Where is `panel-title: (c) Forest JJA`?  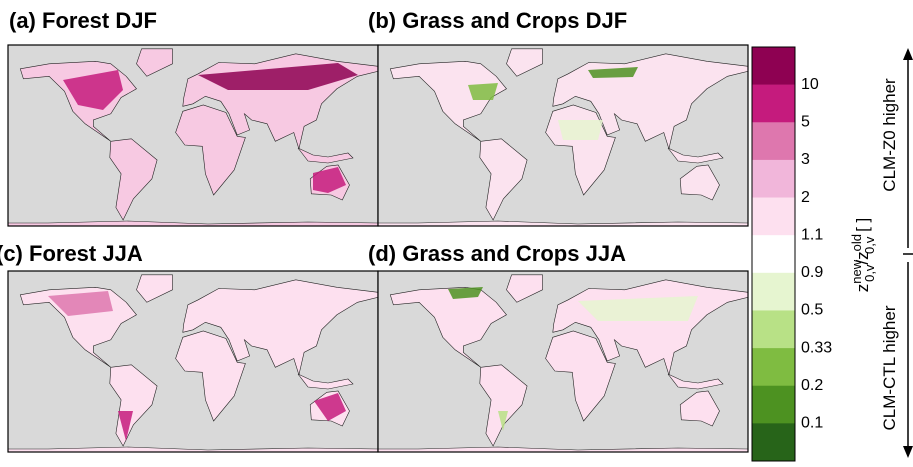 panel-title: (c) Forest JJA is located at coordinates (71, 253).